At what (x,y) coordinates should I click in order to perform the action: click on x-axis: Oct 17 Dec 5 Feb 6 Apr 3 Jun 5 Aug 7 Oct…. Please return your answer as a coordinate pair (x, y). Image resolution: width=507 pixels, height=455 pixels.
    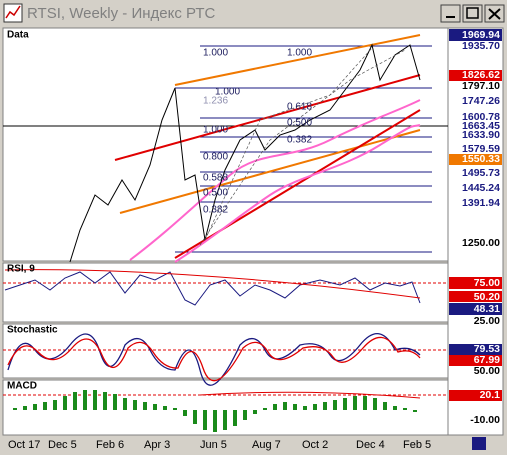
    Looking at the image, I should click on (219, 445).